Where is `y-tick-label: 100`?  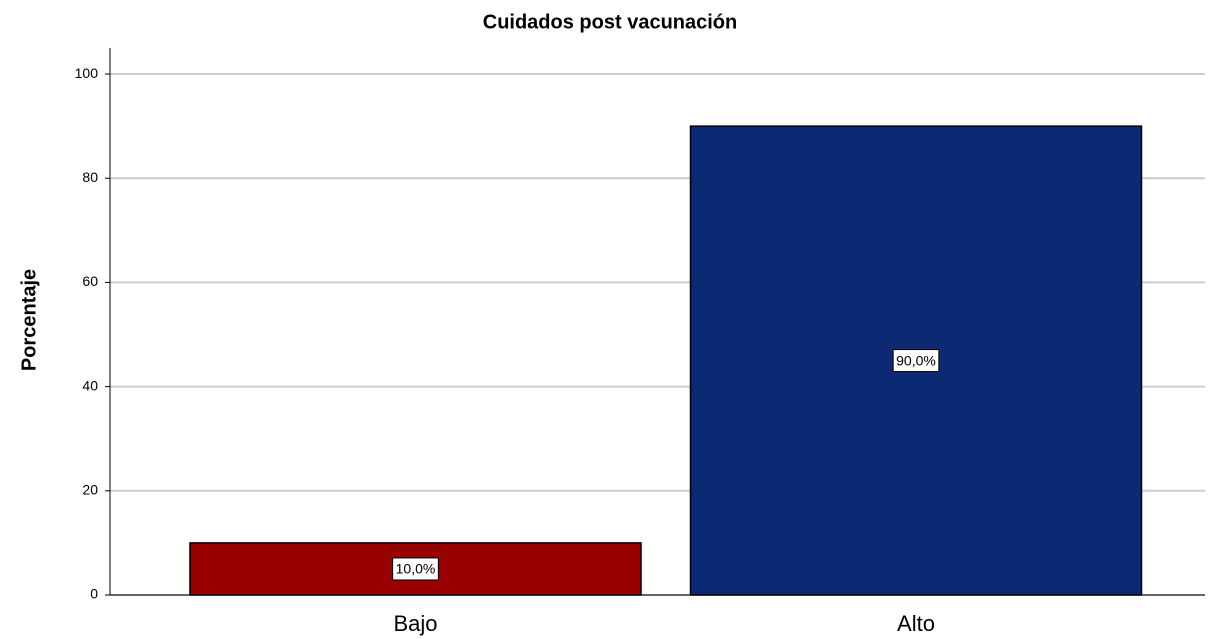
y-tick-label: 100 is located at coordinates (87, 73).